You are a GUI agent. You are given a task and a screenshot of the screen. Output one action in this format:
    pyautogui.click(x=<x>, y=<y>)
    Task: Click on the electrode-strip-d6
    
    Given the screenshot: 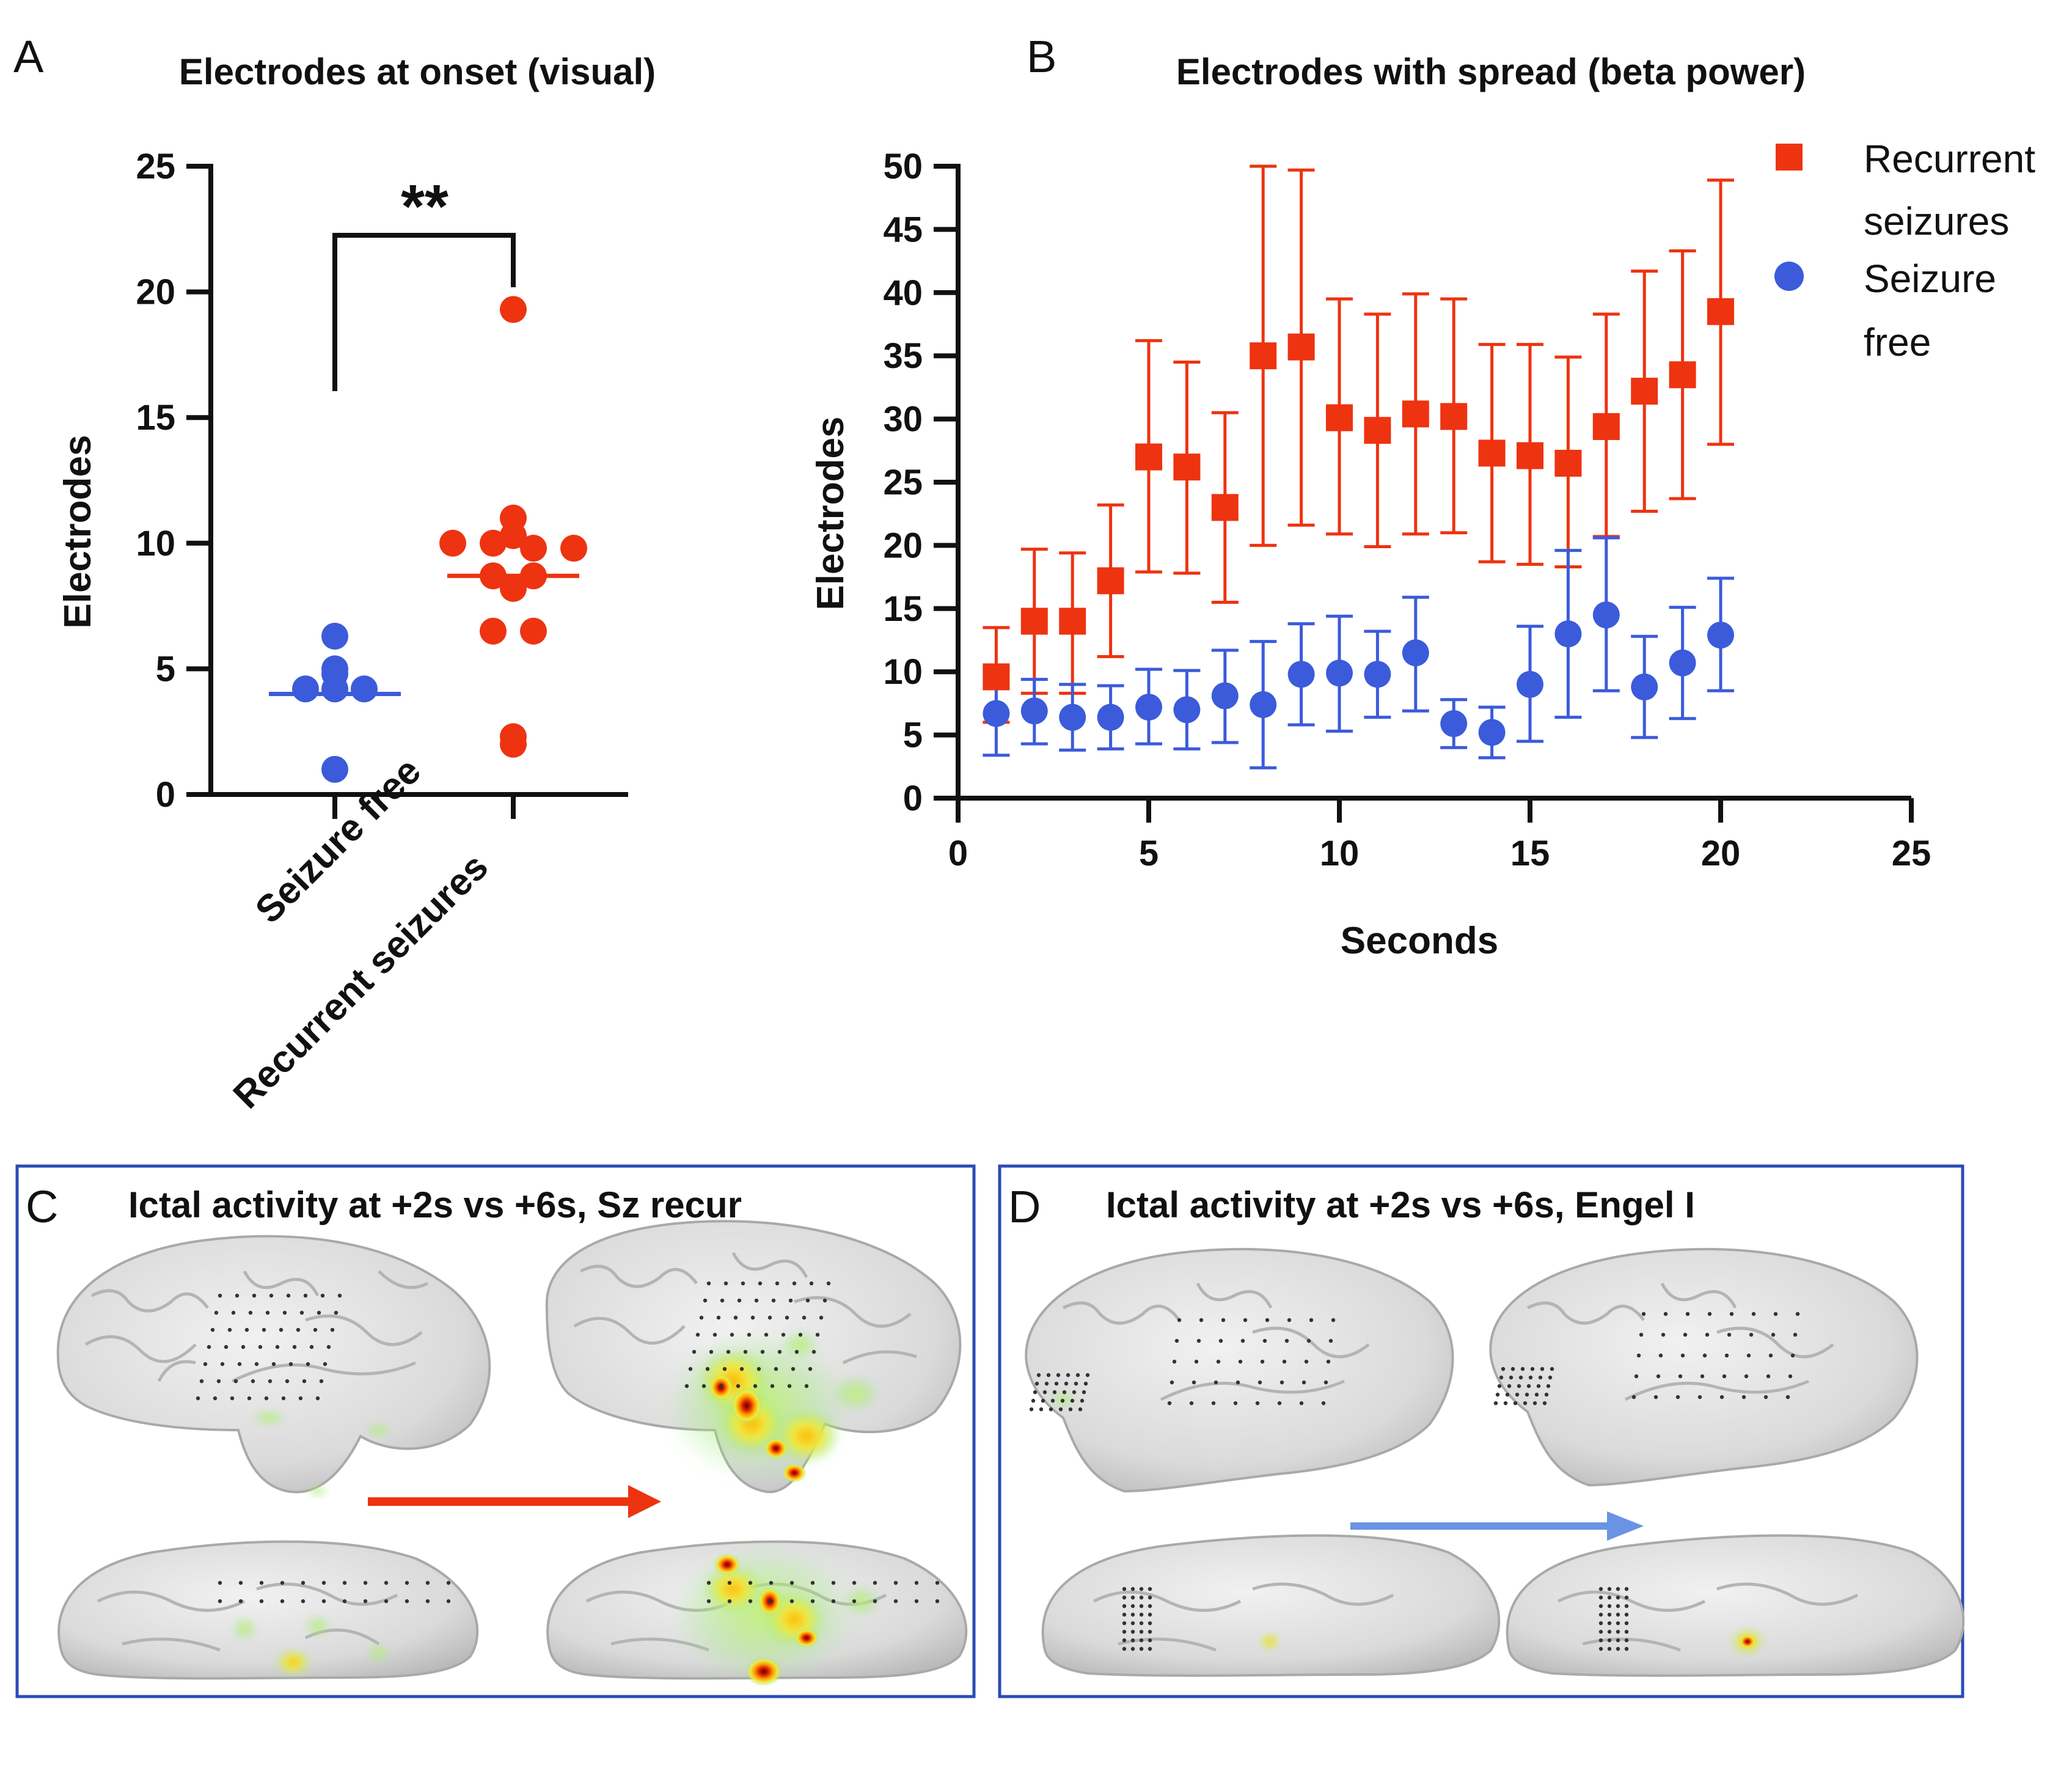 What is the action you would take?
    pyautogui.click(x=1715, y=1356)
    